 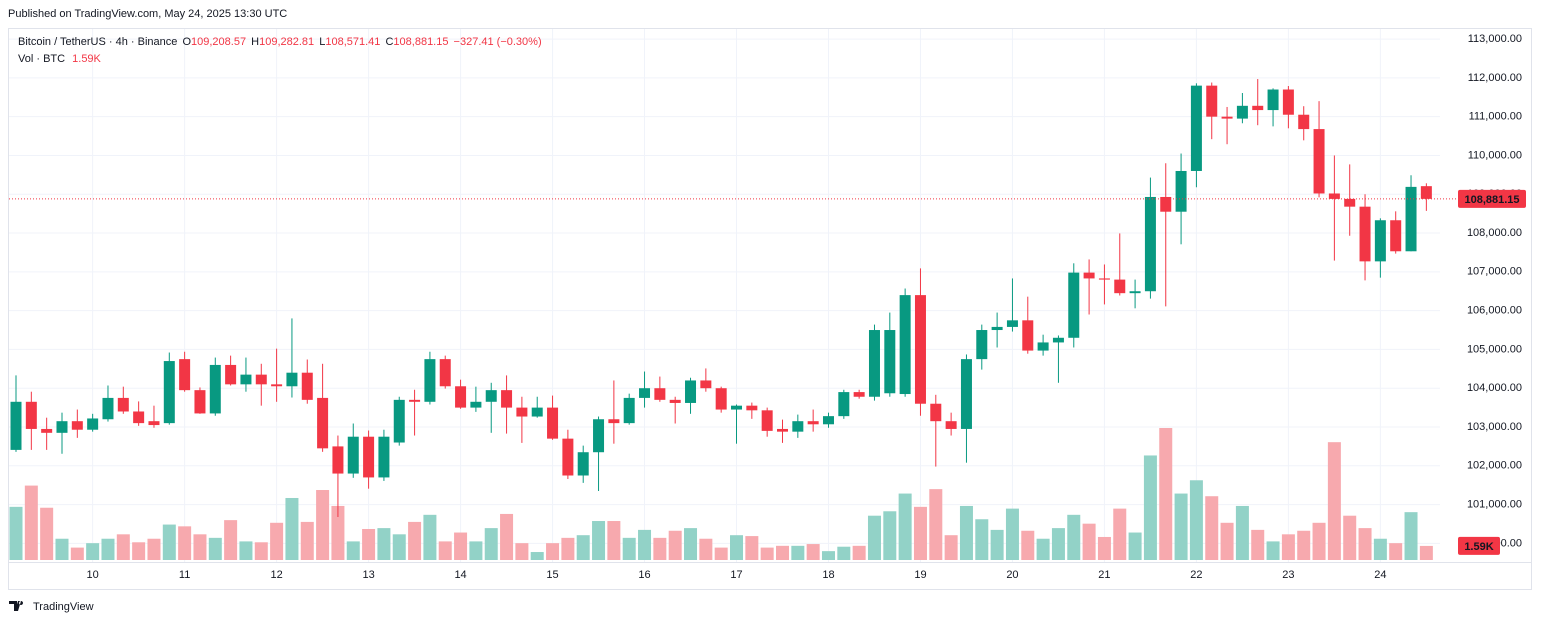 I want to click on x-tick-label: 15, so click(x=552, y=575).